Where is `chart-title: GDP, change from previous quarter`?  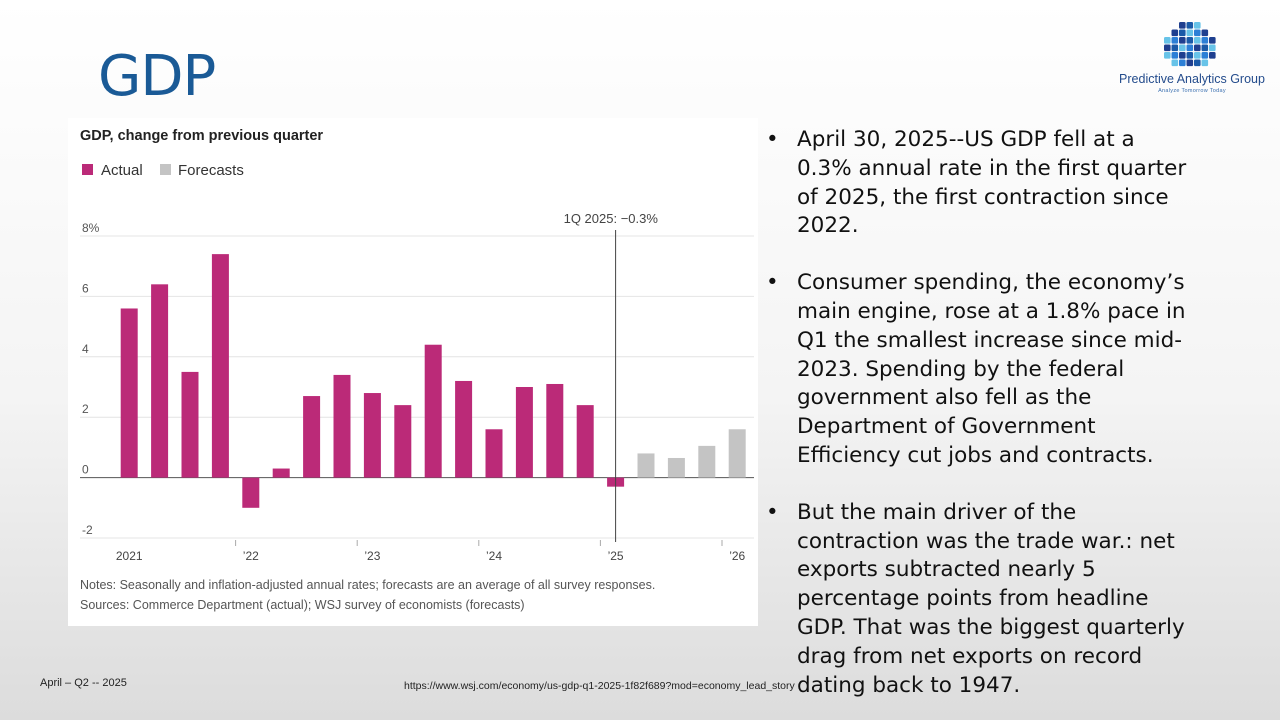
chart-title: GDP, change from previous quarter is located at coordinates (201, 136).